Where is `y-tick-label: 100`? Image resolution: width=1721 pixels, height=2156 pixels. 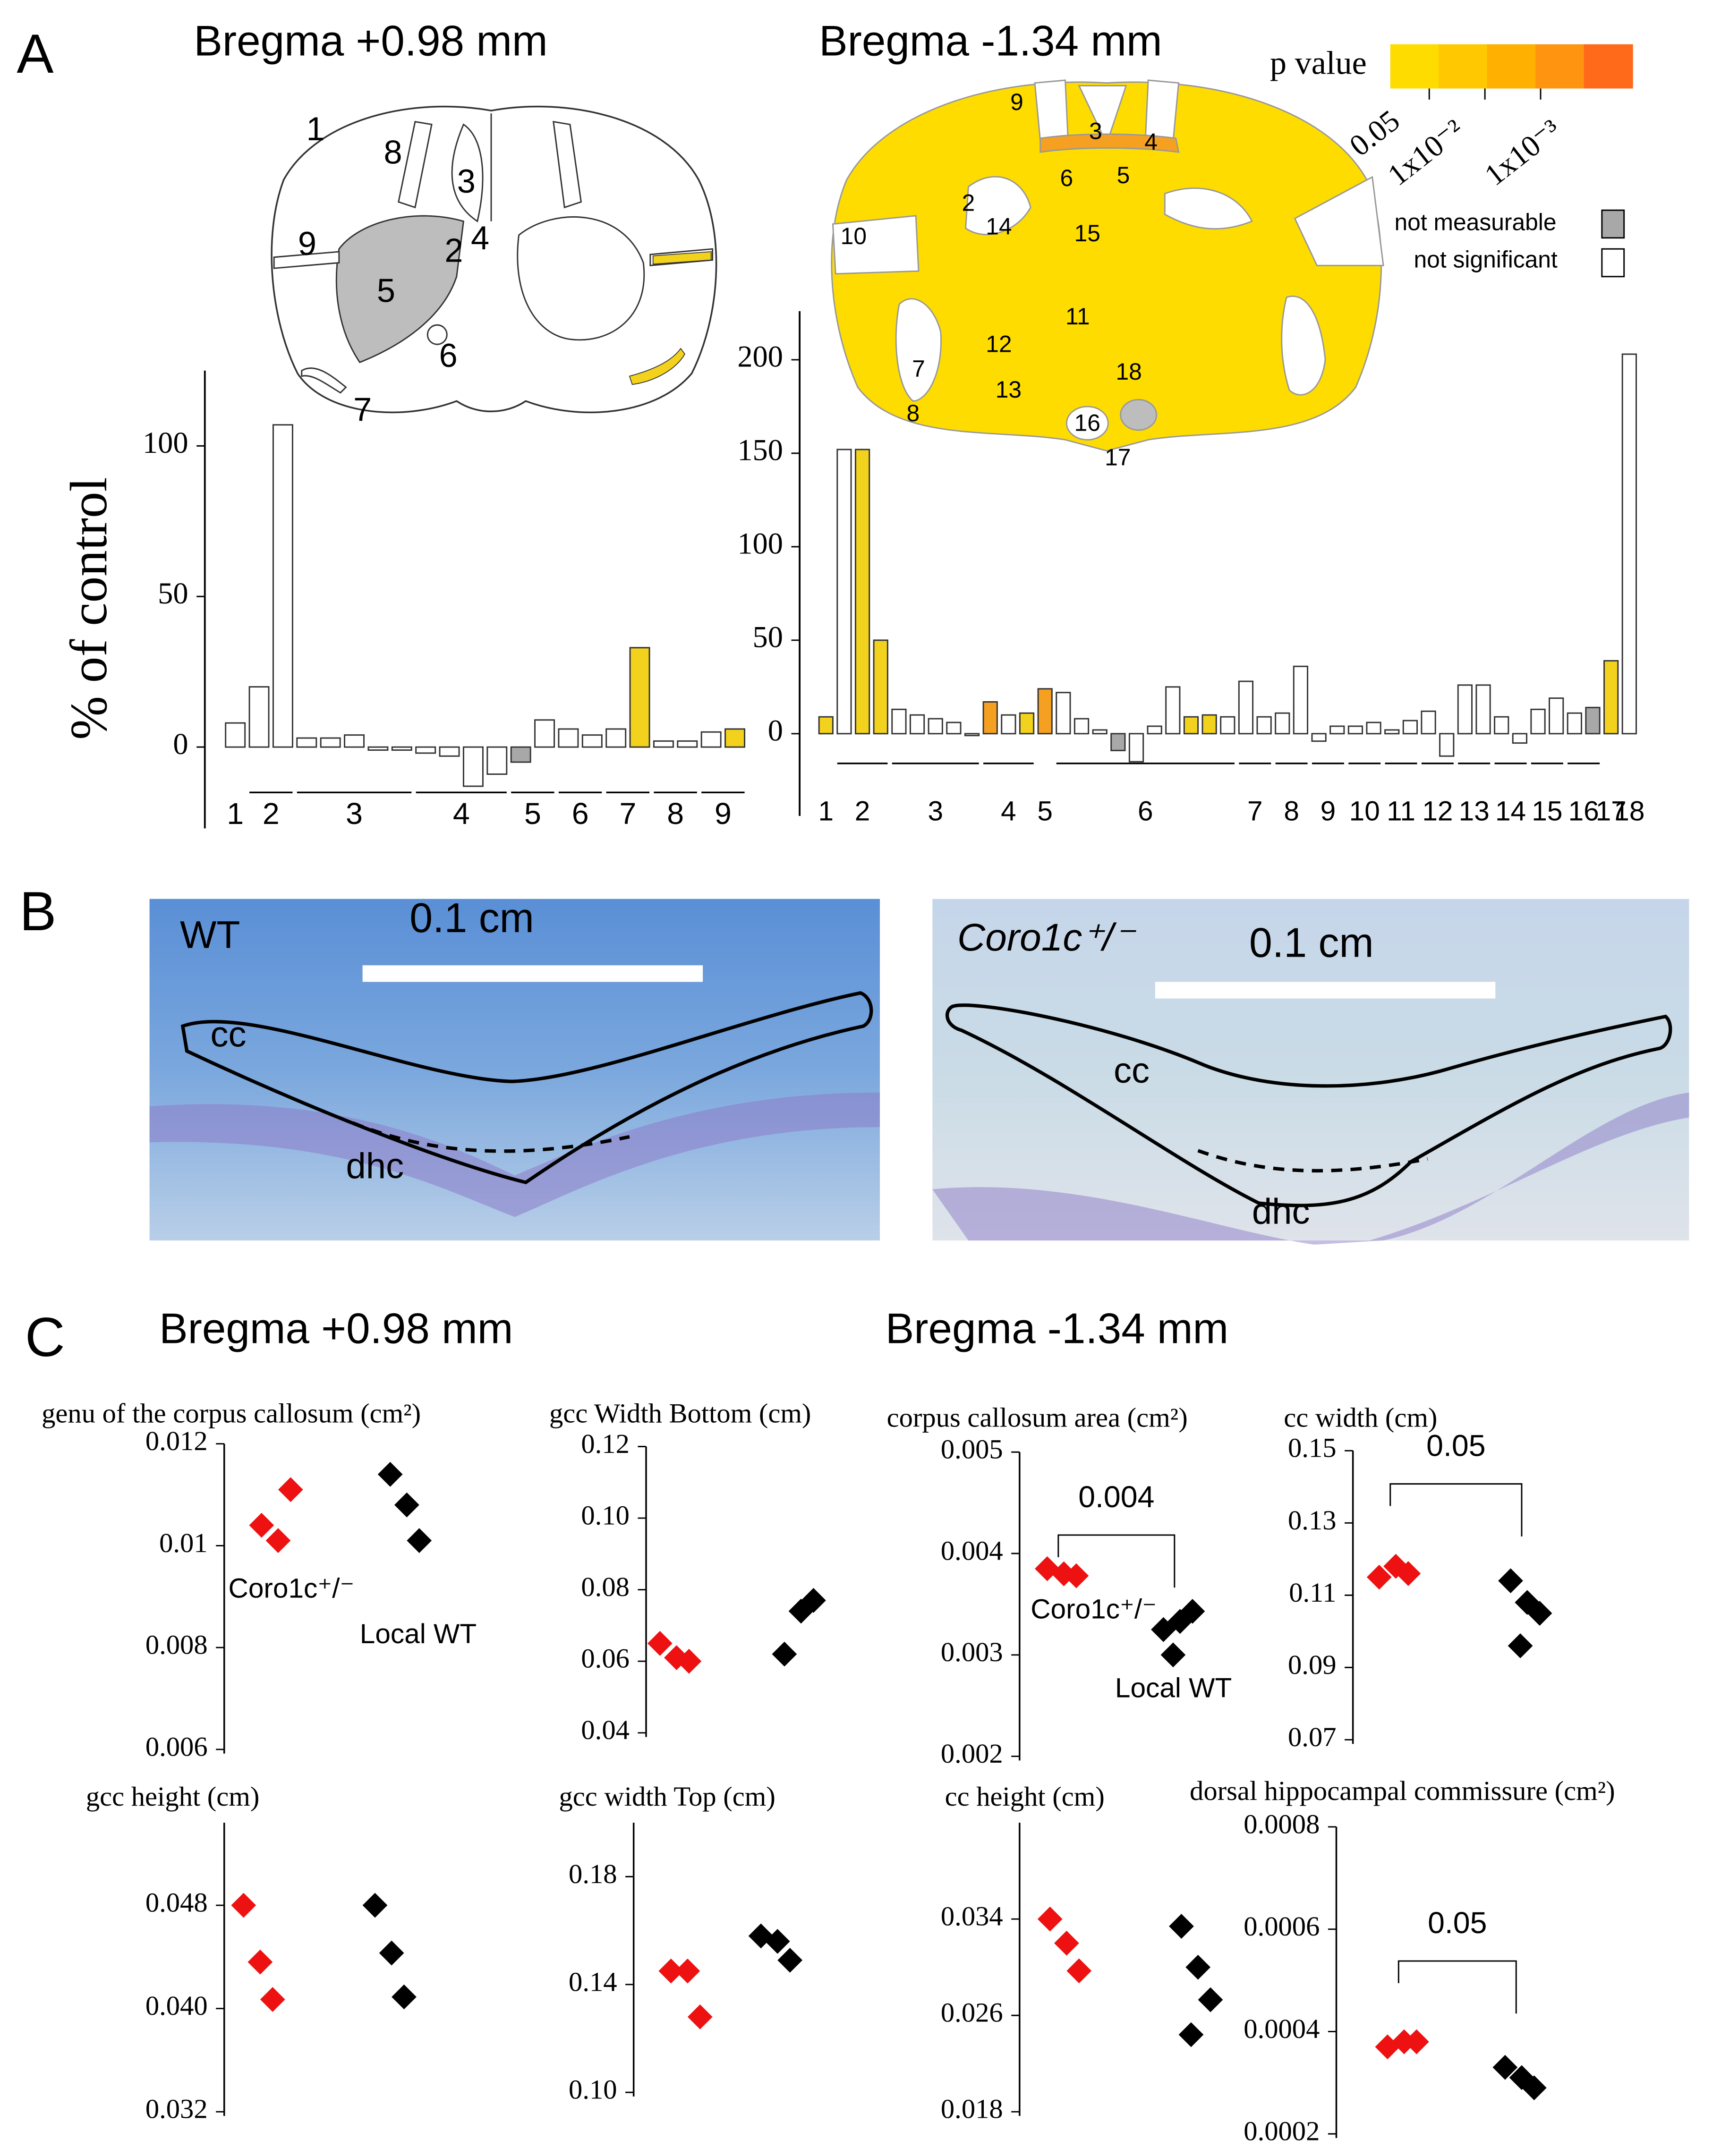
y-tick-label: 100 is located at coordinates (166, 443).